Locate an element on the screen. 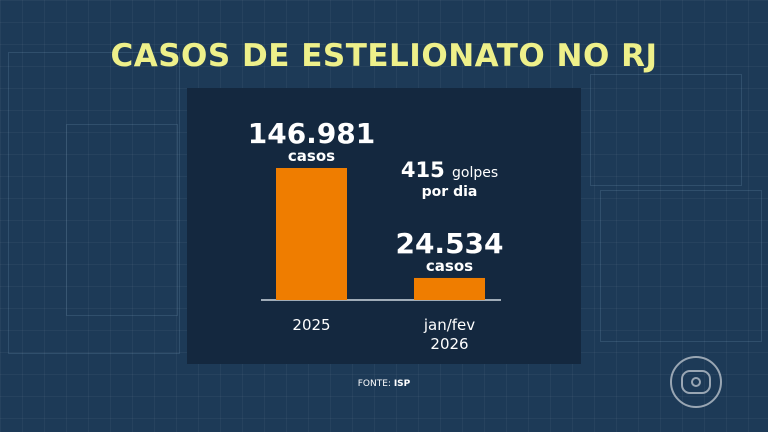  tv-globo-logo-icon is located at coordinates (696, 382).